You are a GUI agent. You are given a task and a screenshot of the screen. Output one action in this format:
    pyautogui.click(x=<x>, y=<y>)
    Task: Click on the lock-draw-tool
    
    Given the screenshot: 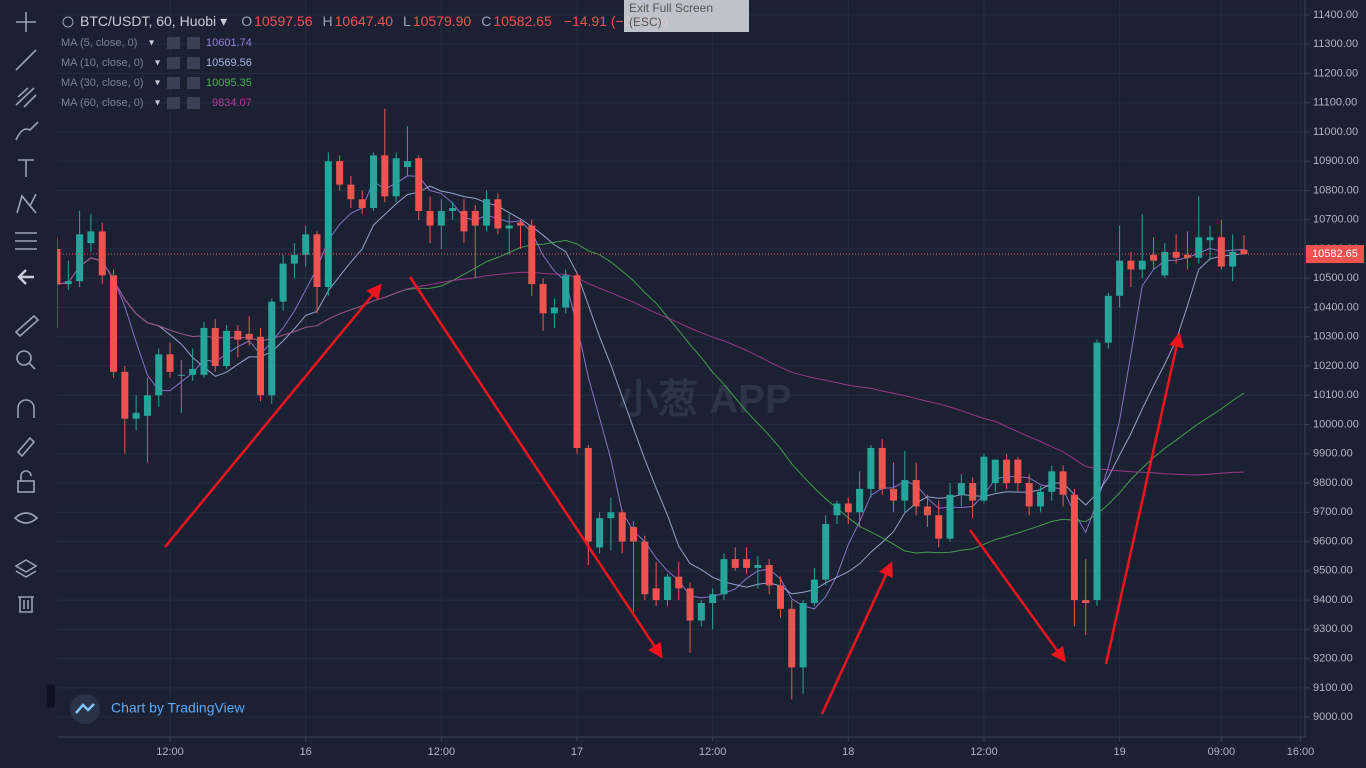 What is the action you would take?
    pyautogui.click(x=26, y=447)
    